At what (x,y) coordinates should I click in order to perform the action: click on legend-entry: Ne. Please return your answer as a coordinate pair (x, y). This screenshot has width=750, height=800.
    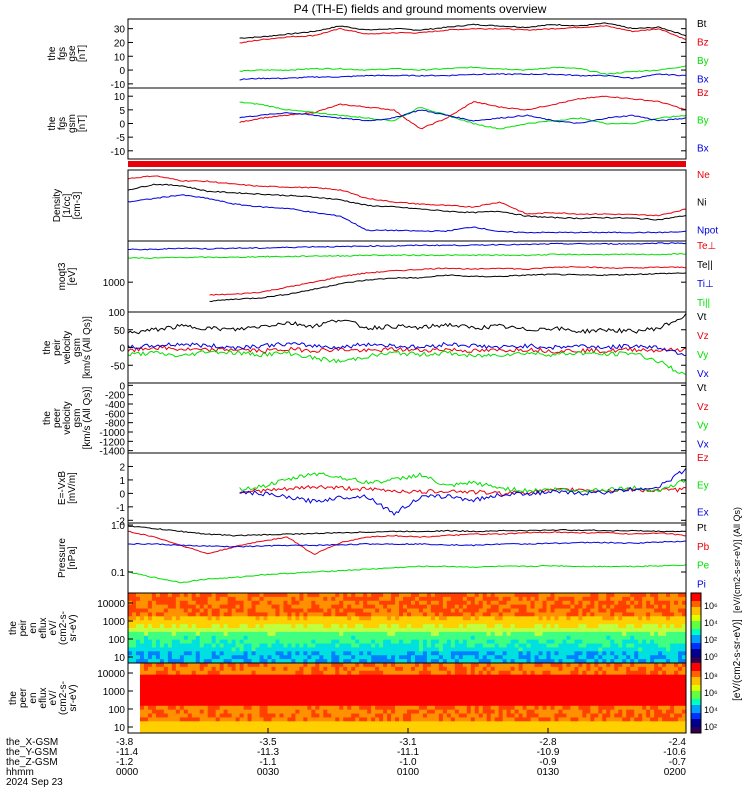
    Looking at the image, I should click on (703, 175).